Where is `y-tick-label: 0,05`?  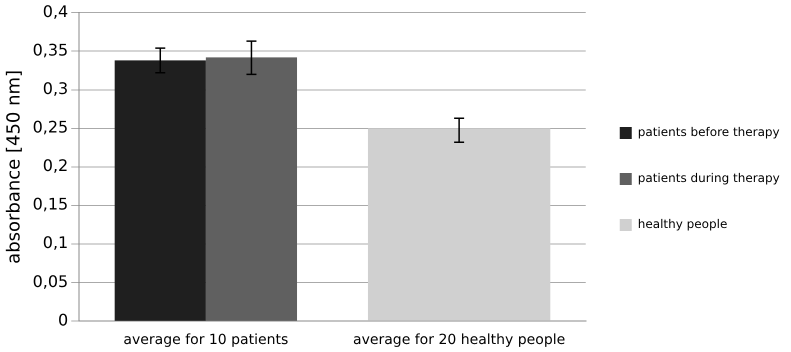
y-tick-label: 0,05 is located at coordinates (50, 281).